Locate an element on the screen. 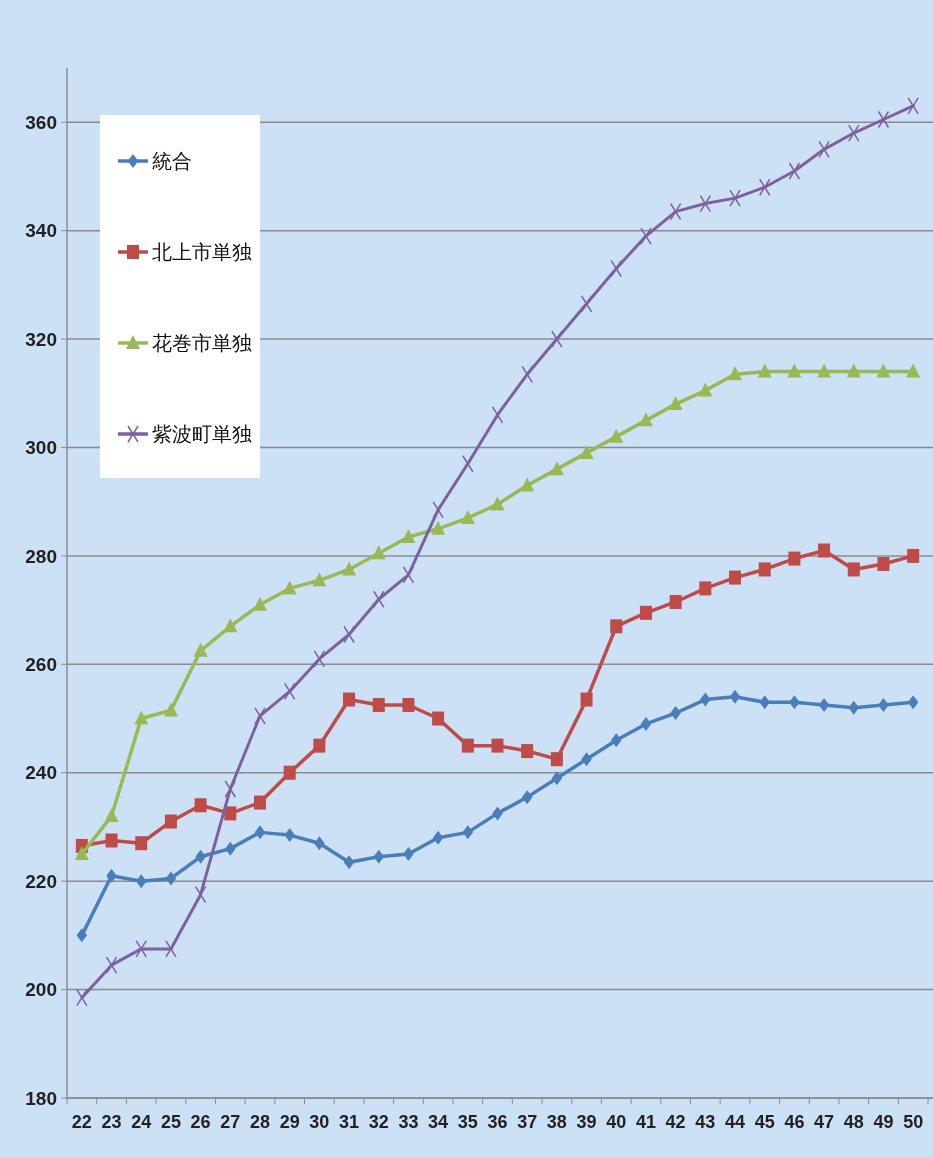 Image resolution: width=933 pixels, height=1157 pixels. x-tick-label: 37 is located at coordinates (527, 1122).